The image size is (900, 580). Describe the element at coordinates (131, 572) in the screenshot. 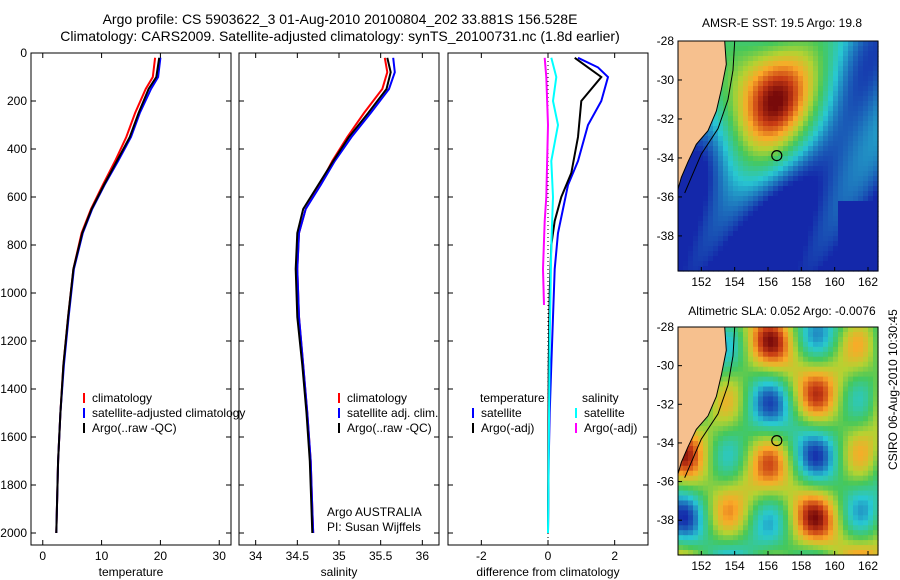

I see `x-axis-label: temperature` at that location.